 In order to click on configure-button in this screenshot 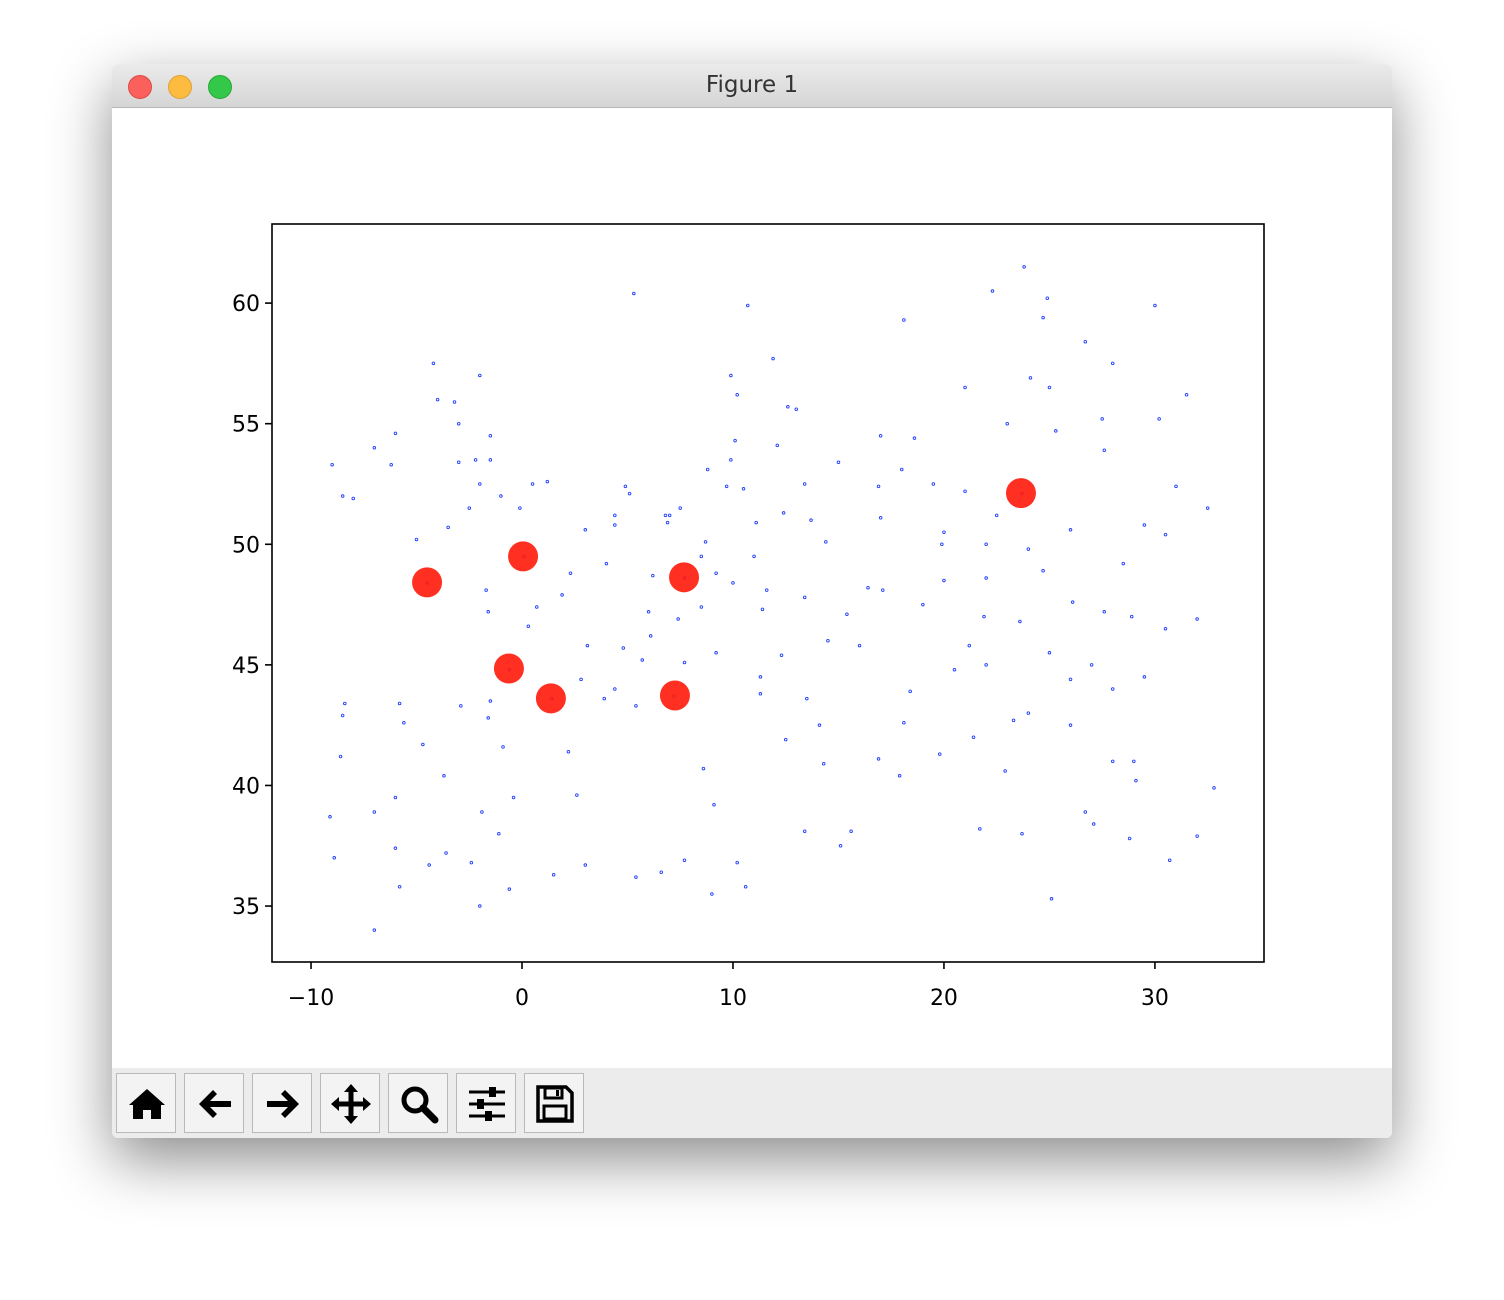, I will do `click(486, 1103)`.